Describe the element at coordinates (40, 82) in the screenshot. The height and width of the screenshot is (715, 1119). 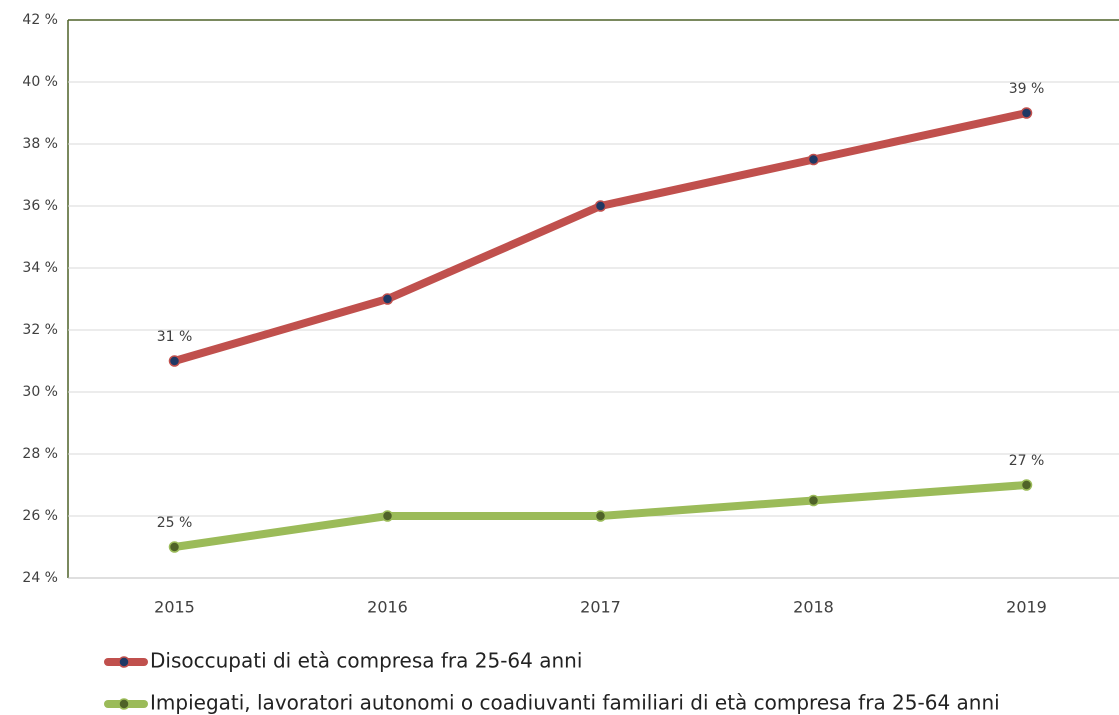
I see `y-tick-label: 40 %` at that location.